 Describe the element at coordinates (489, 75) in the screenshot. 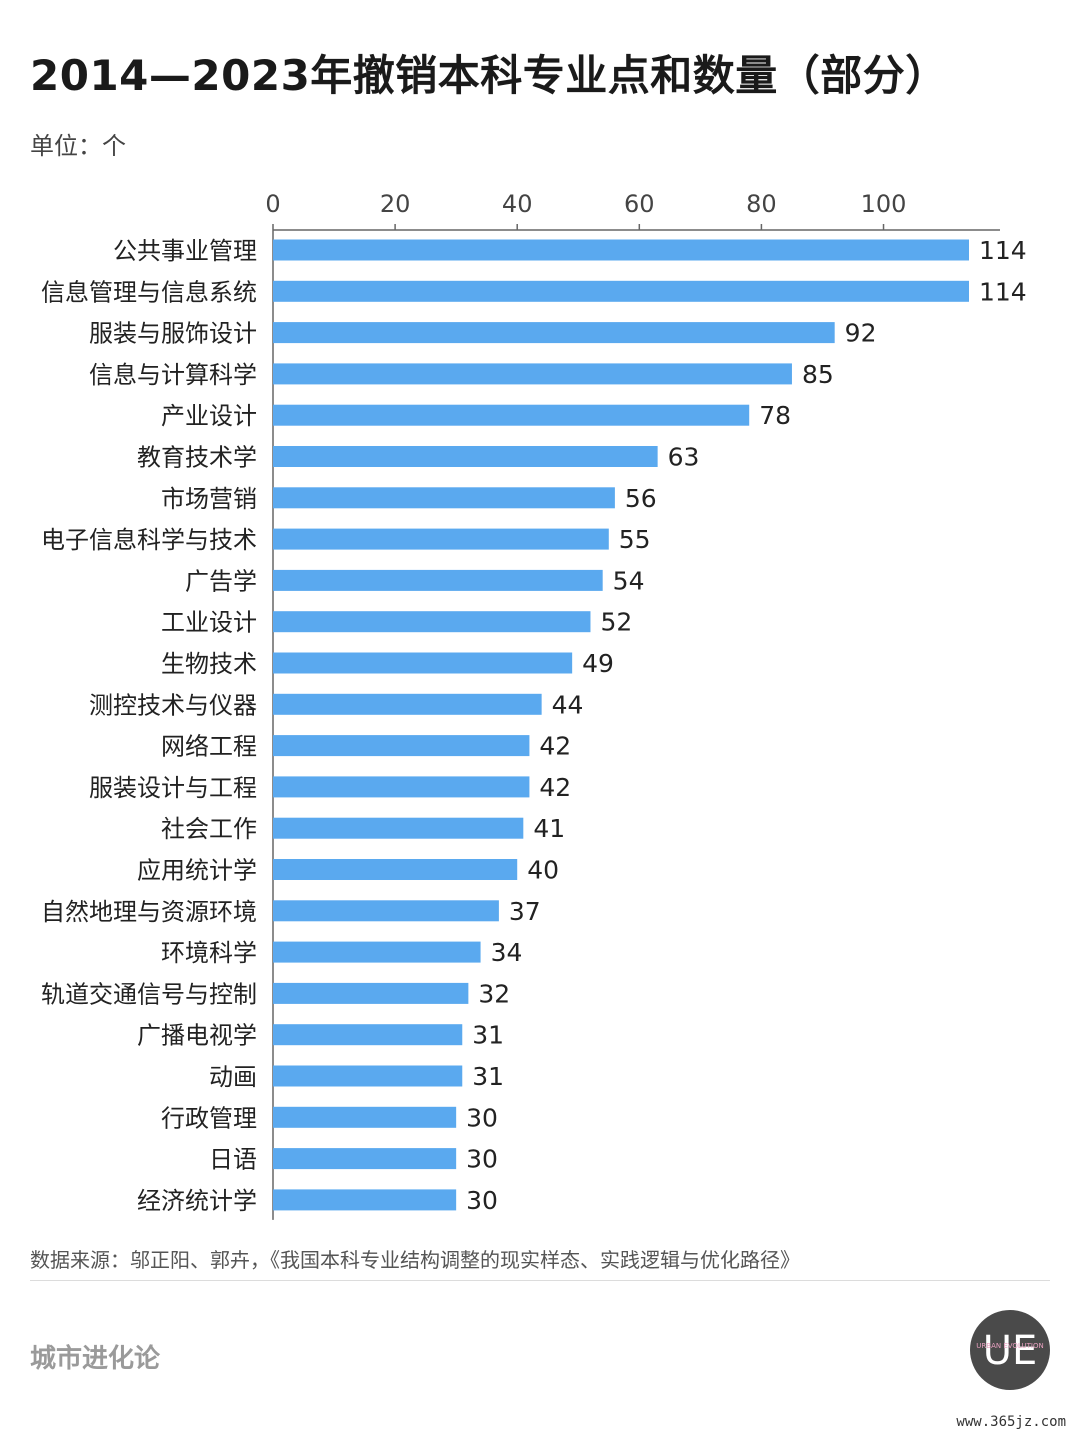

I see `chart-title: 2014—2023年撤销本科专业点和数量（部分）` at that location.